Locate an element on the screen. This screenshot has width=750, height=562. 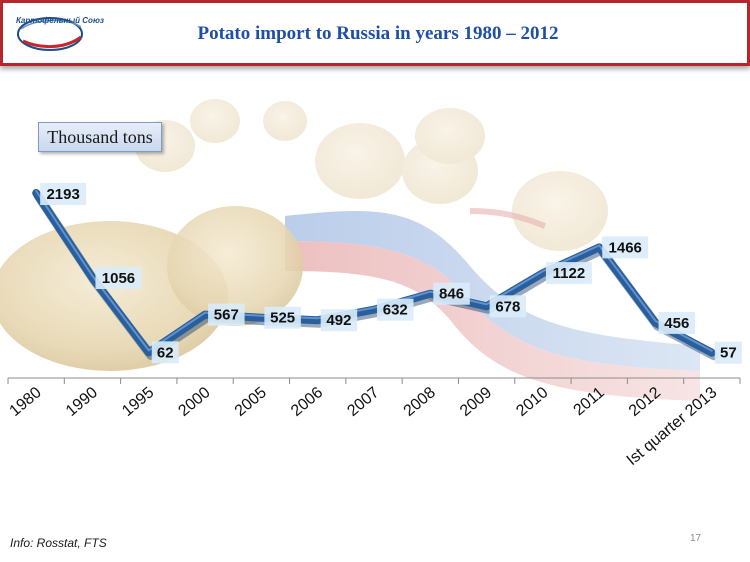
data-label-text: 846 is located at coordinates (451, 294).